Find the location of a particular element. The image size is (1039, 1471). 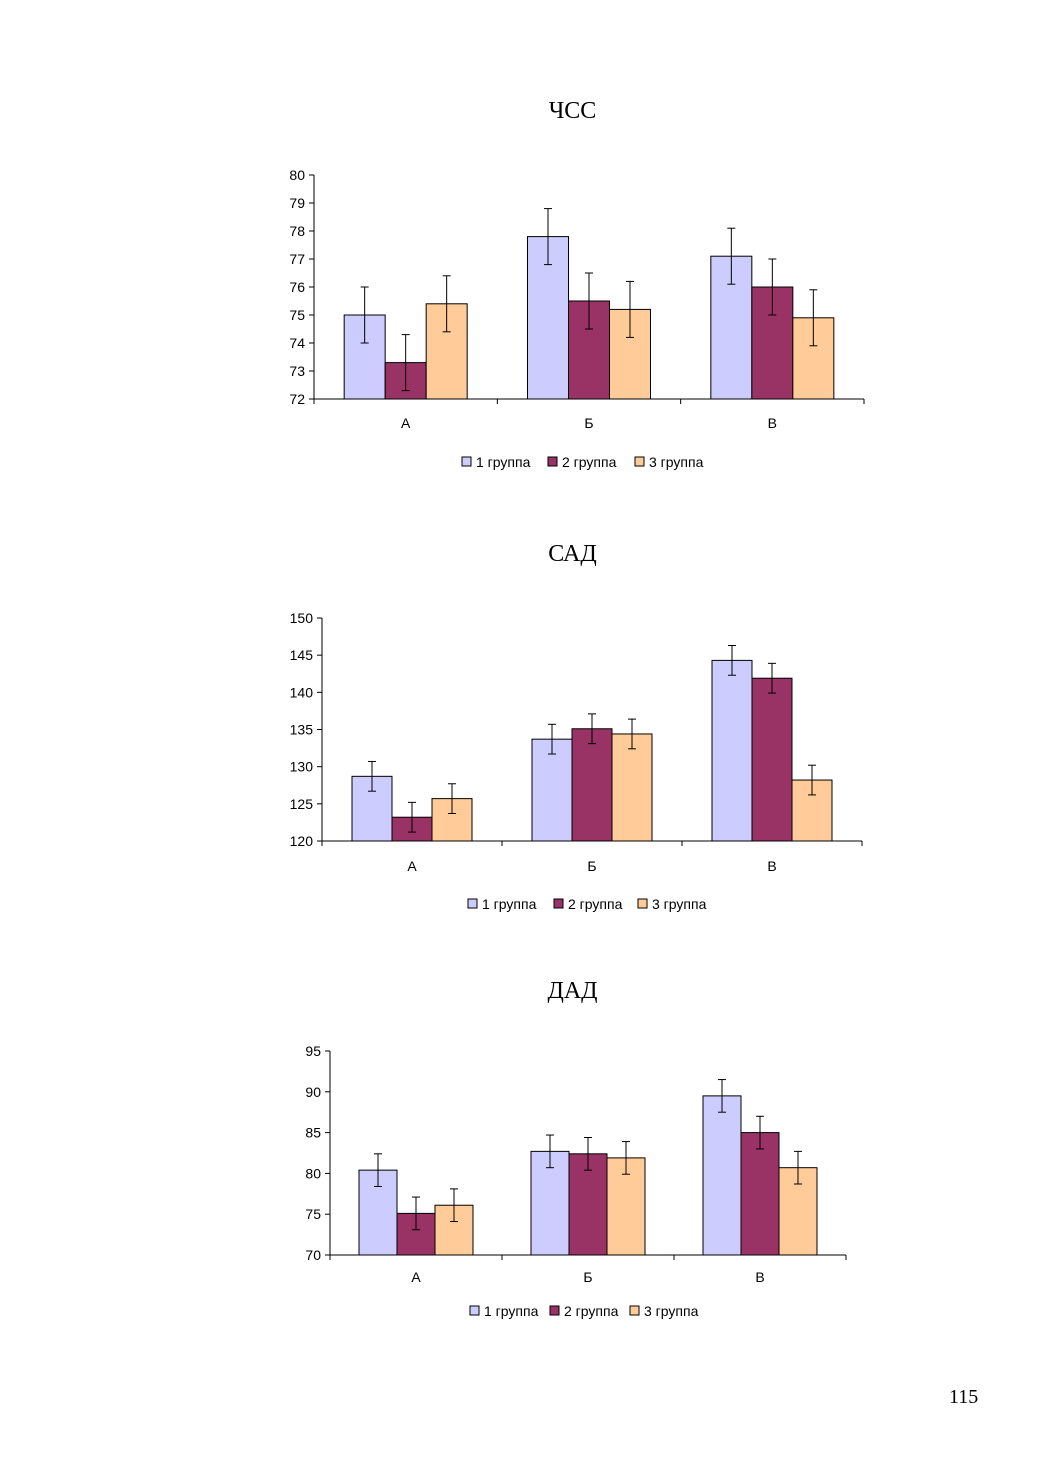

chart2-y-tick-label: 80 is located at coordinates (313, 1173).